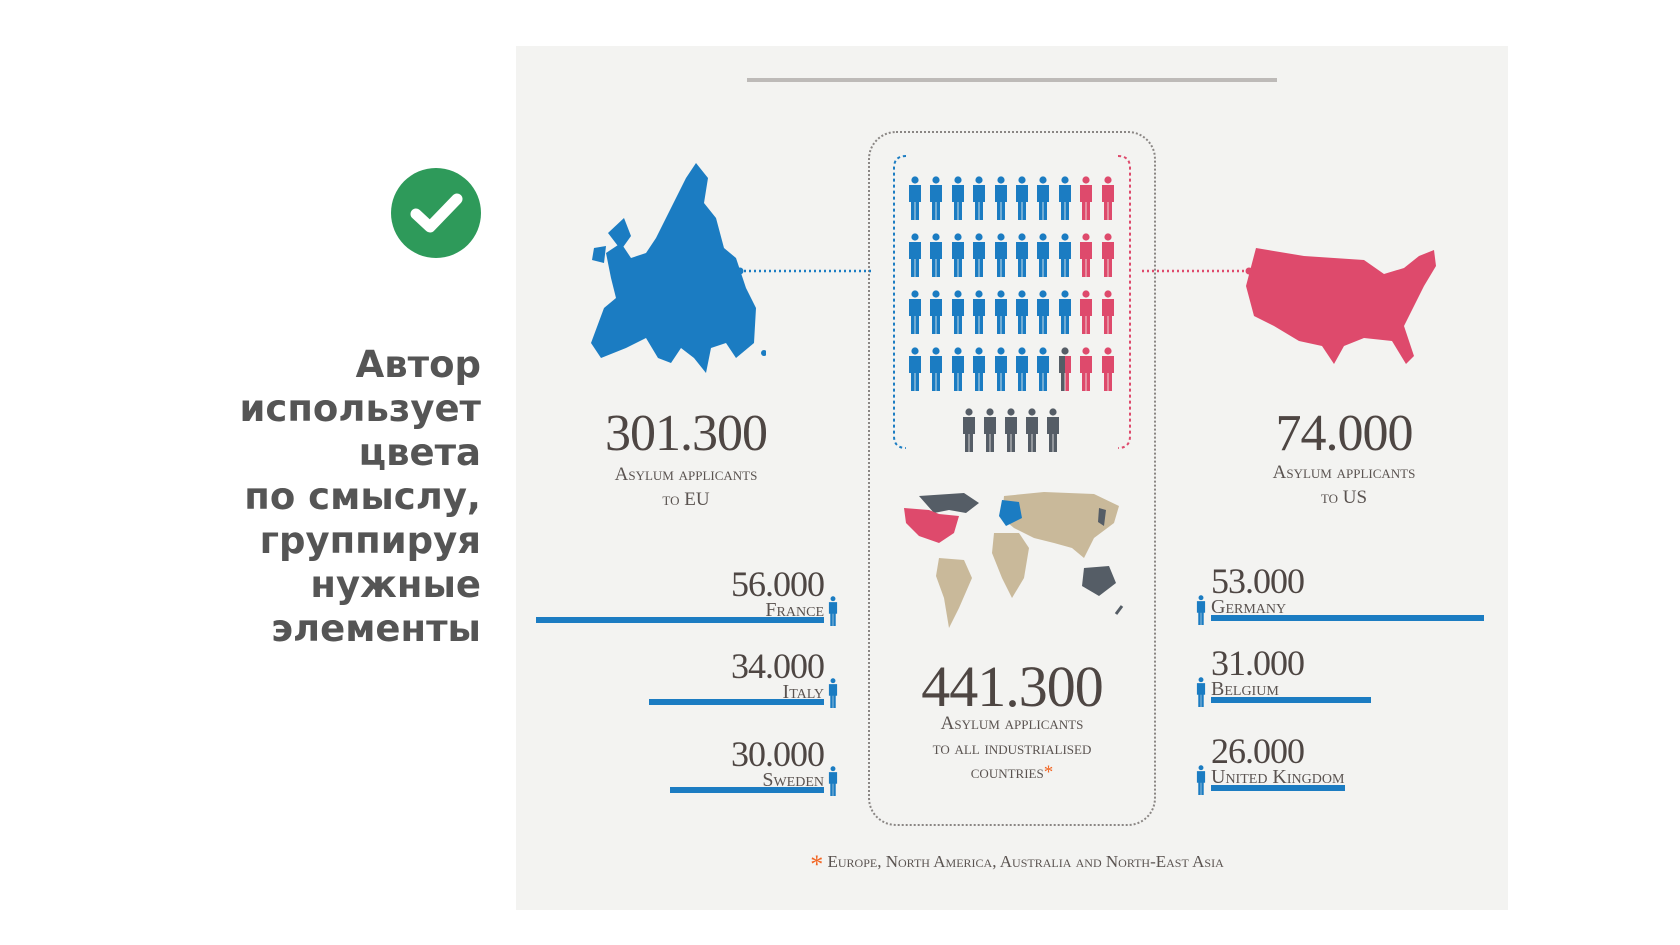 The image size is (1680, 945). I want to click on country-item-belgium: 31.000 Belgium, so click(1346, 685).